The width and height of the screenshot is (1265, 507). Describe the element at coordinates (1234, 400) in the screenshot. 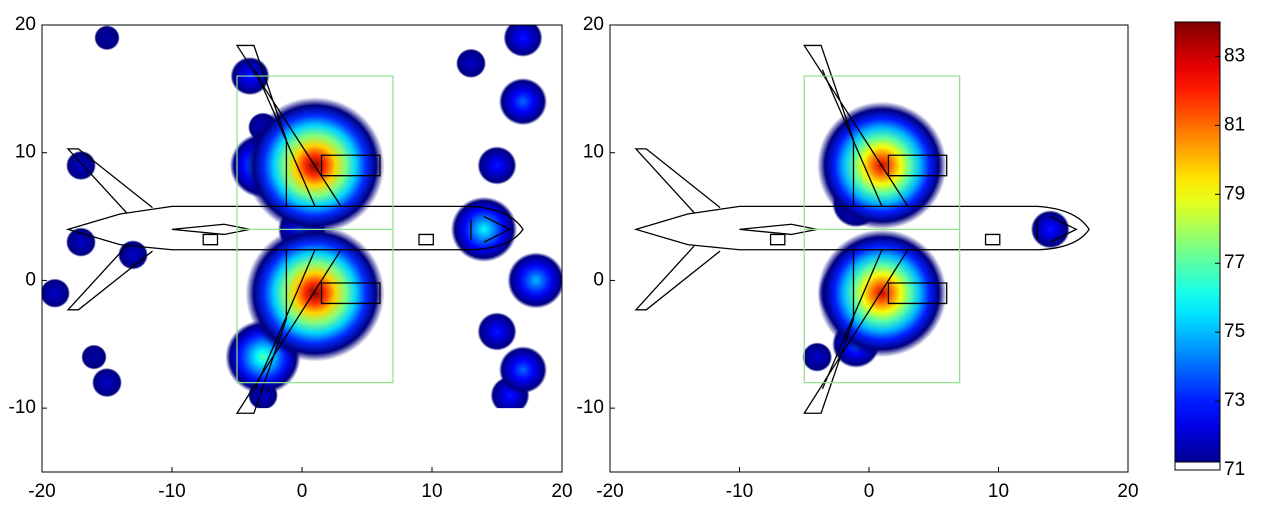

I see `colorbar-tick-label: 73` at that location.